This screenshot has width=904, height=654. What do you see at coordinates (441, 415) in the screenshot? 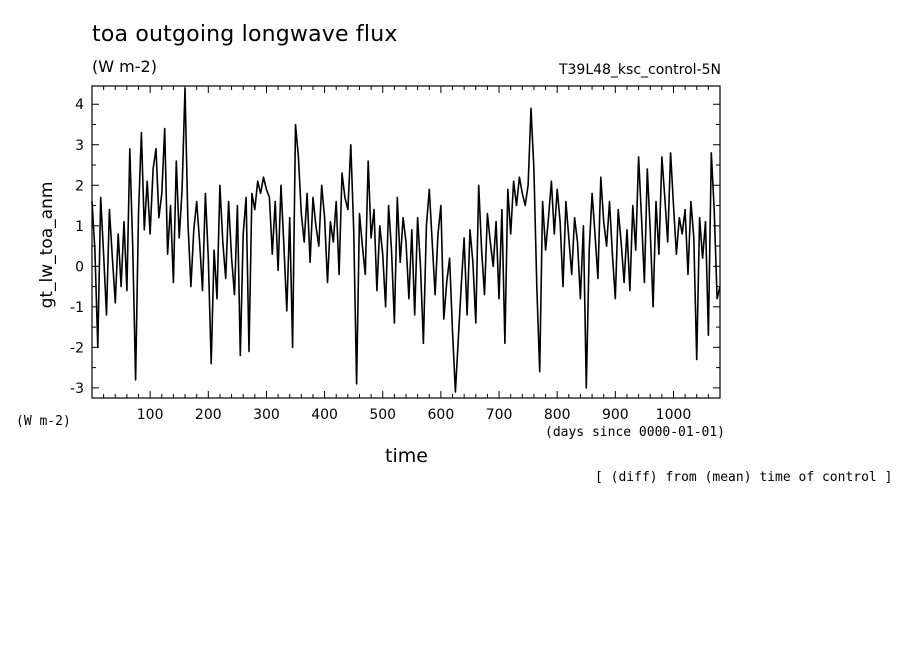
I see `x-tick-label: 600` at bounding box center [441, 415].